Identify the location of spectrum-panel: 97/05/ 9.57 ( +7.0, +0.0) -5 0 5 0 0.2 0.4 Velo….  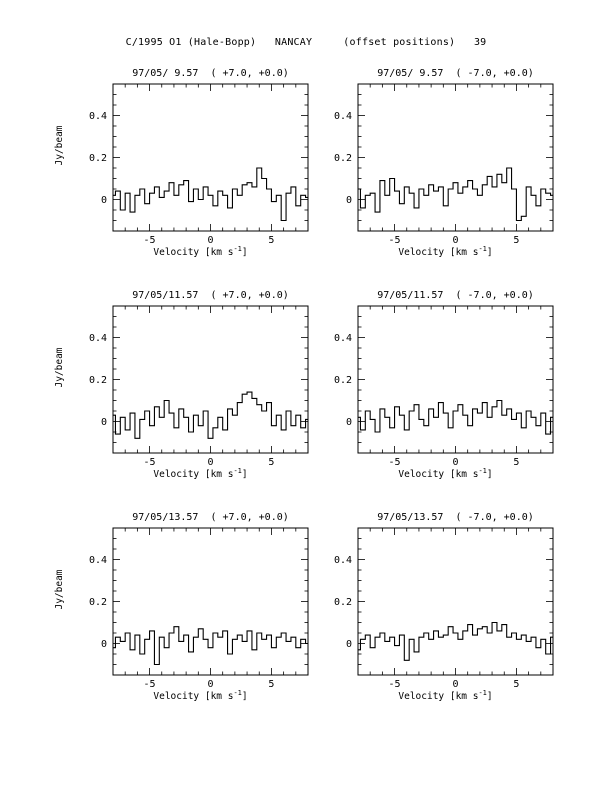
(181, 163).